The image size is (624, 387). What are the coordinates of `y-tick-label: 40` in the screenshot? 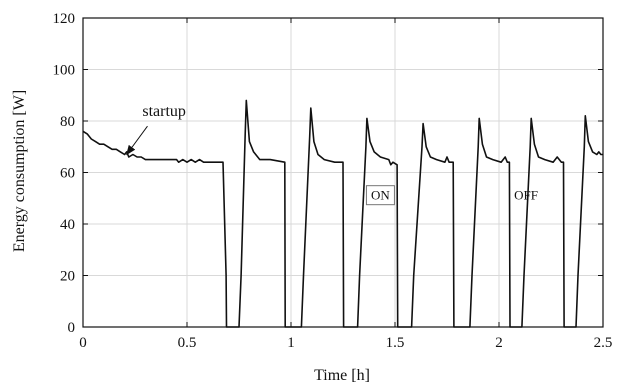 It's located at (67, 225).